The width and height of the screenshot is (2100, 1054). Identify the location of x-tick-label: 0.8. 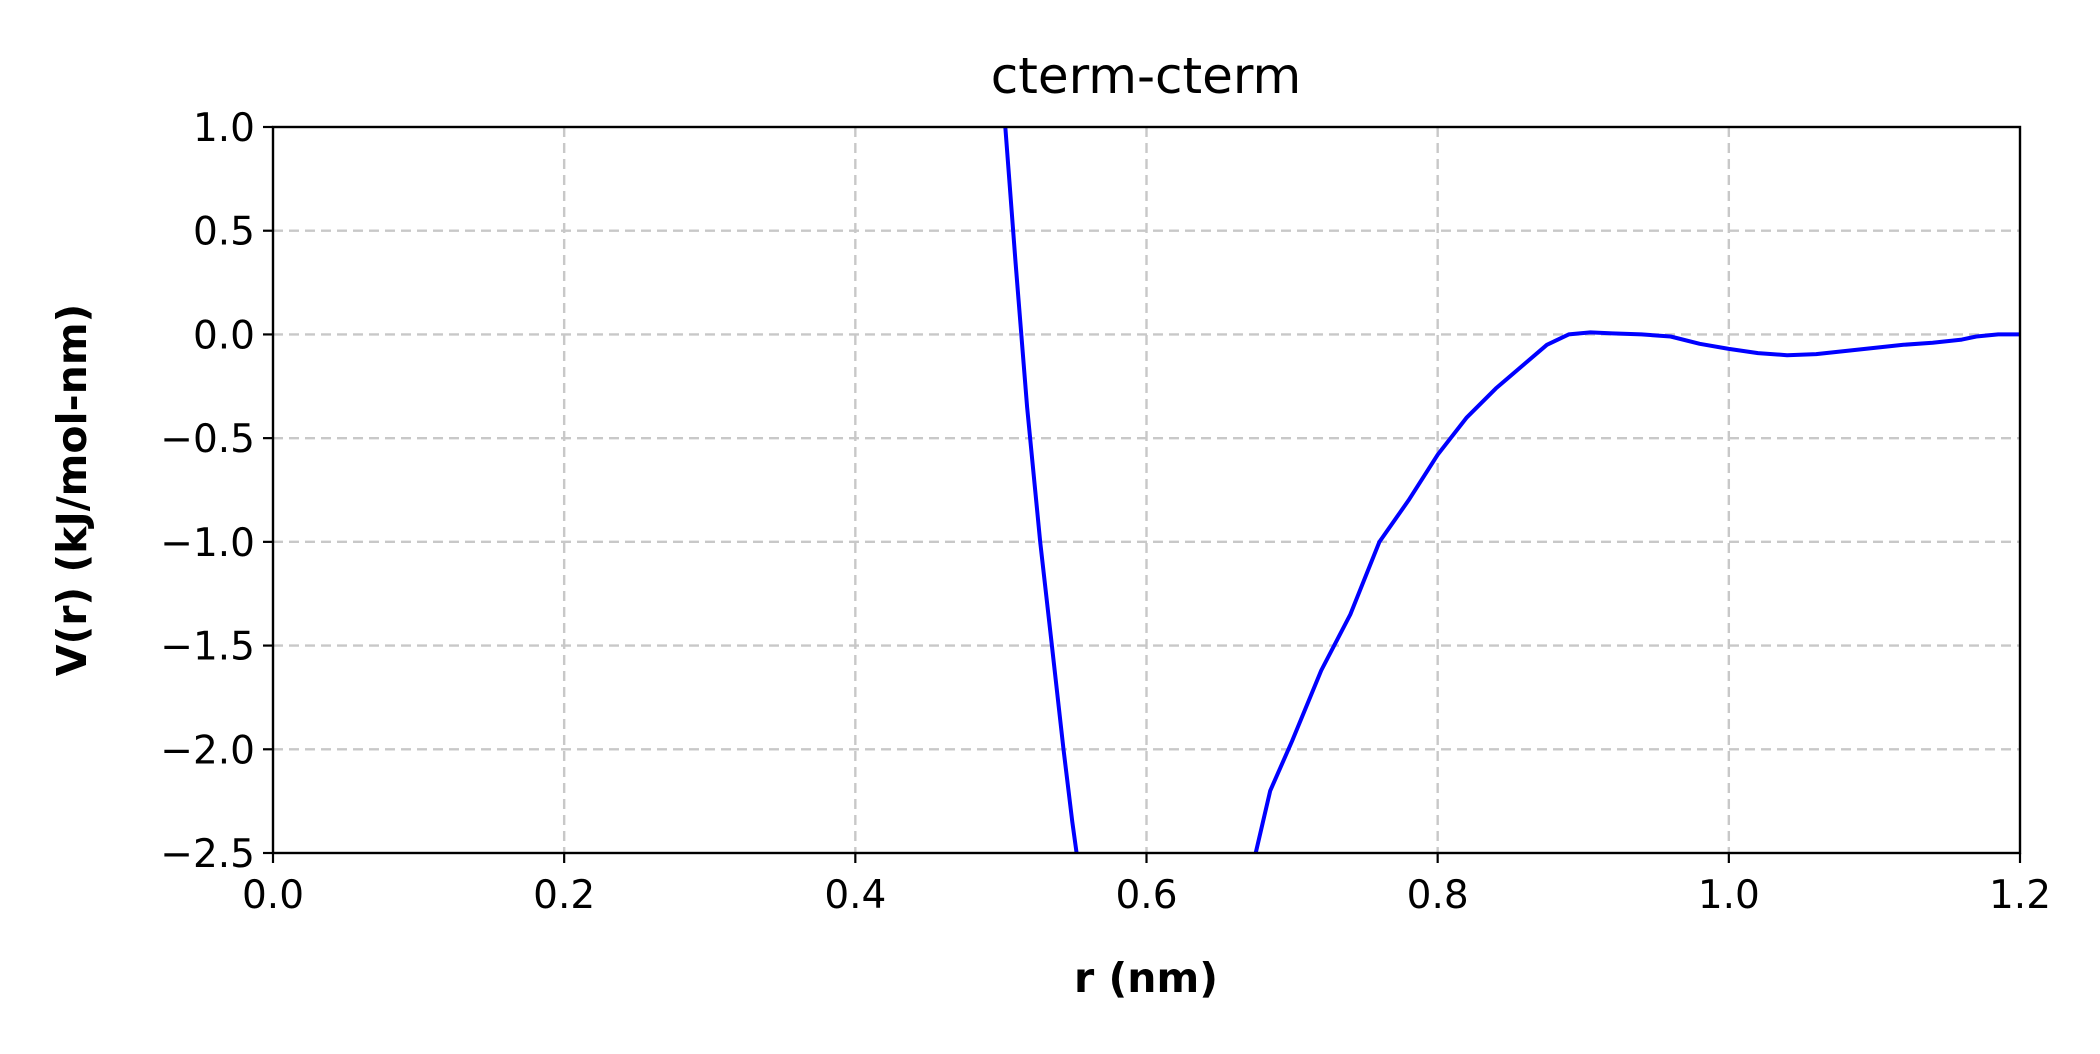
(1438, 895).